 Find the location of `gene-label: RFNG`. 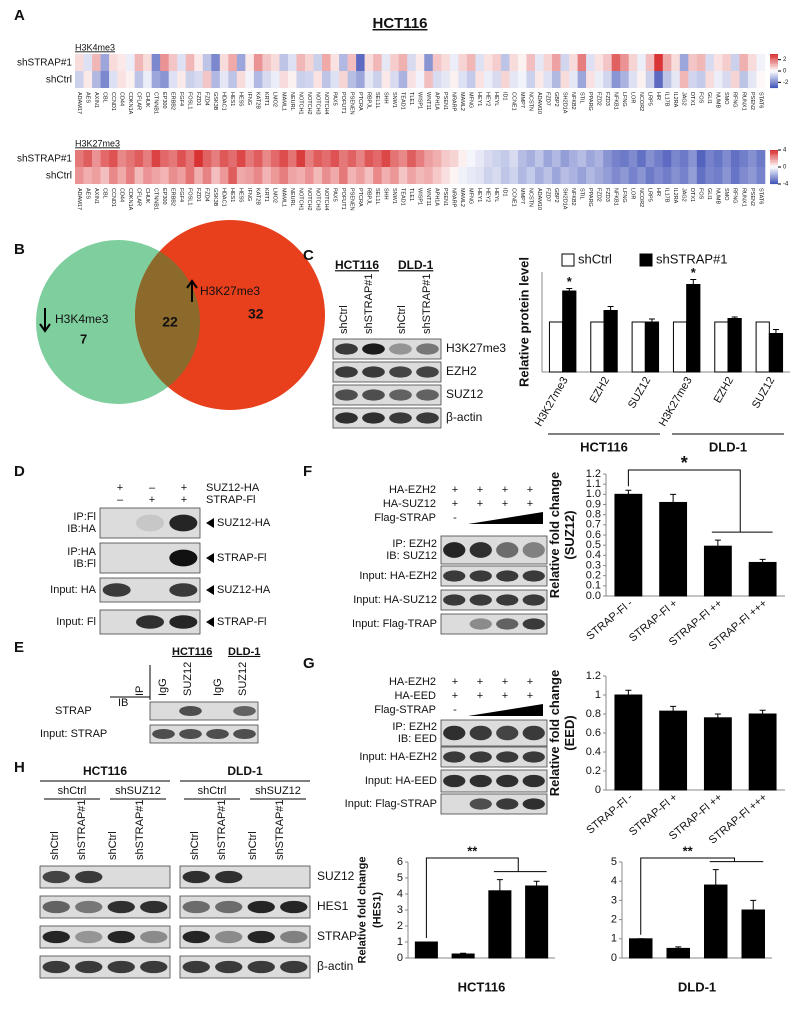

gene-label: RFNG is located at coordinates (735, 100).